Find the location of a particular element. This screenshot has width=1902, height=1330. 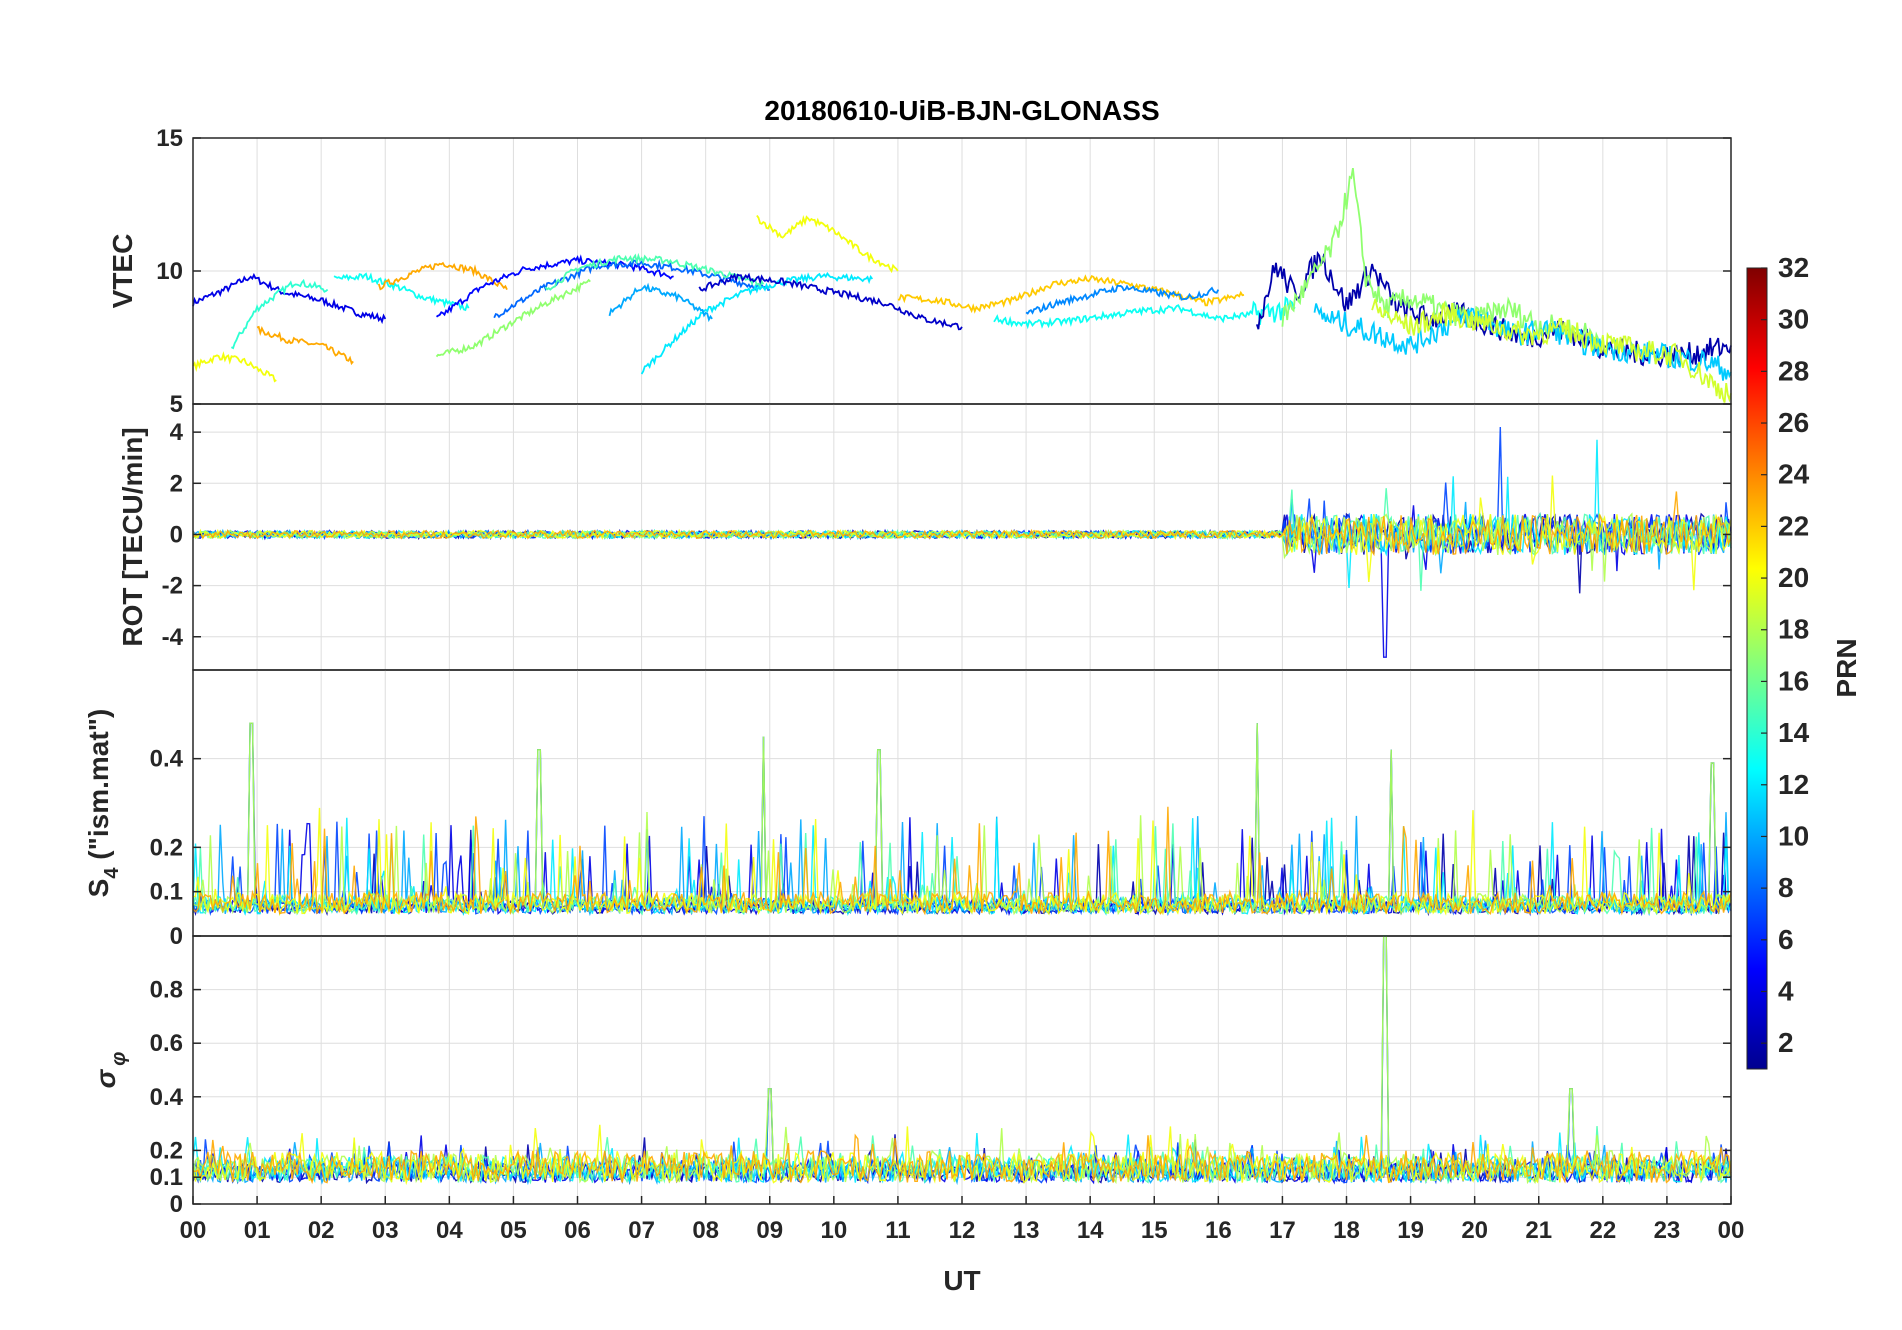

y-tick-label: 5 is located at coordinates (176, 404).